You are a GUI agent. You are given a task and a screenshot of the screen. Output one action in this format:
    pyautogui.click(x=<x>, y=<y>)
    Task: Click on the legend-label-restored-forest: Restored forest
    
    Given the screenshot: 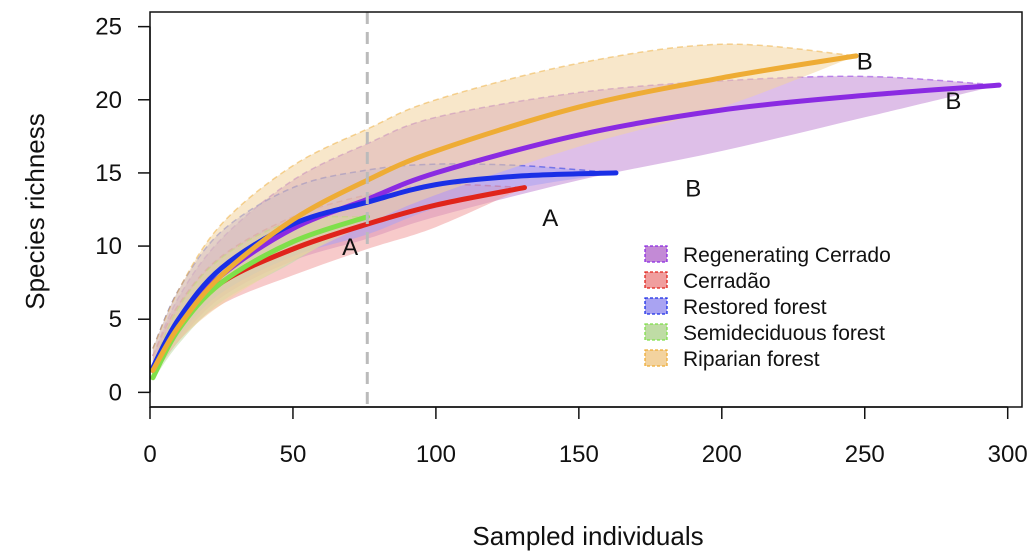 What is the action you would take?
    pyautogui.click(x=755, y=307)
    